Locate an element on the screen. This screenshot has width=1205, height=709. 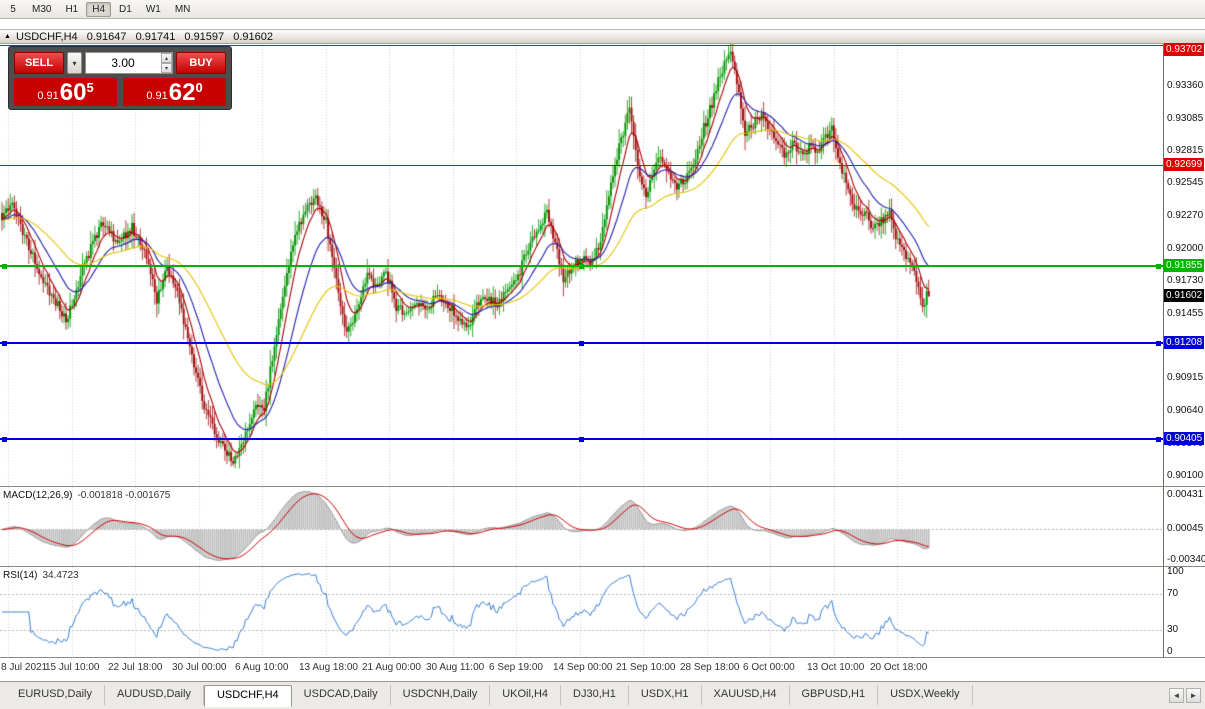
current-price-label: 0.91602 is located at coordinates (1184, 296).